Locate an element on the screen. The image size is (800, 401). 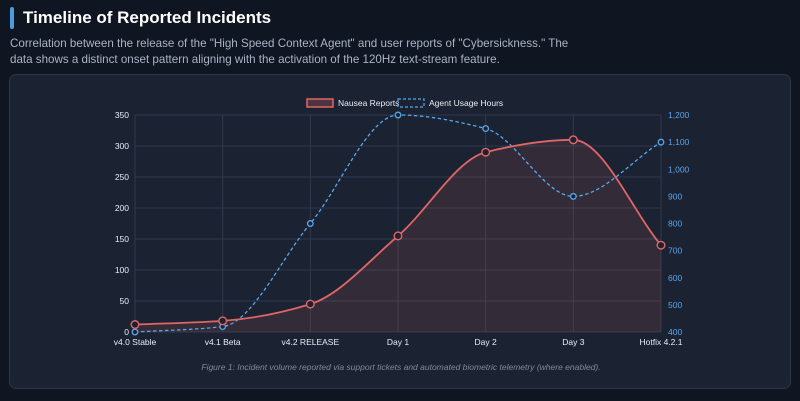
y-right-tick-label: 500 is located at coordinates (675, 305).